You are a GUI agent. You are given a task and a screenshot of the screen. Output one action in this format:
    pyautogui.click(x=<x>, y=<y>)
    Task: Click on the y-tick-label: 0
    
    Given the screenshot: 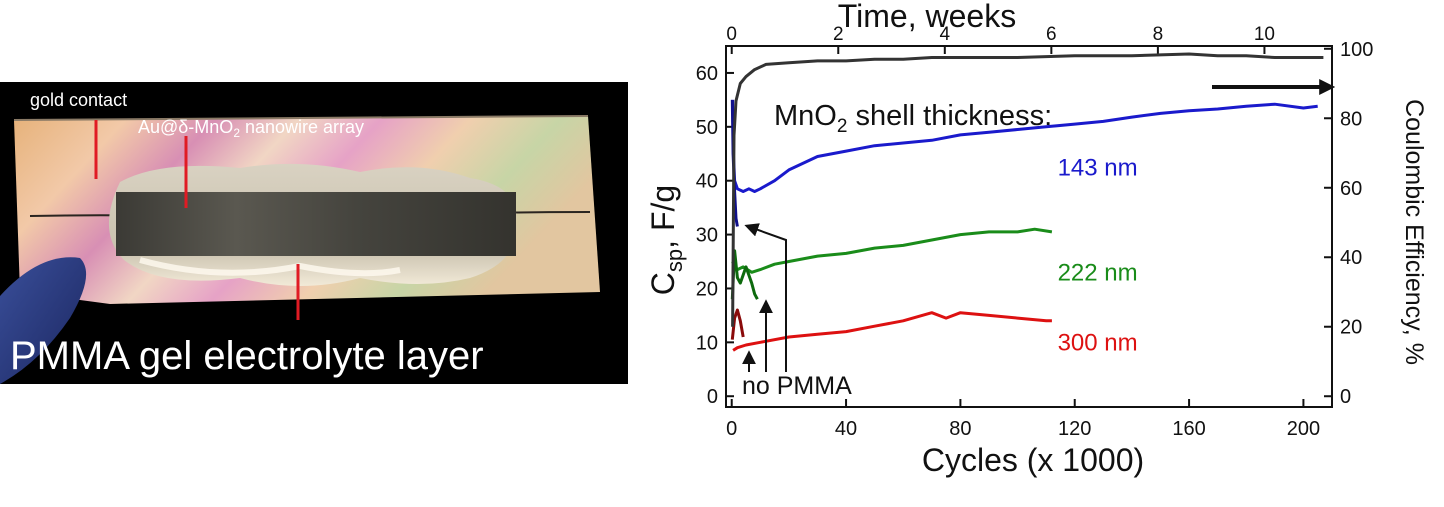 What is the action you would take?
    pyautogui.click(x=712, y=397)
    